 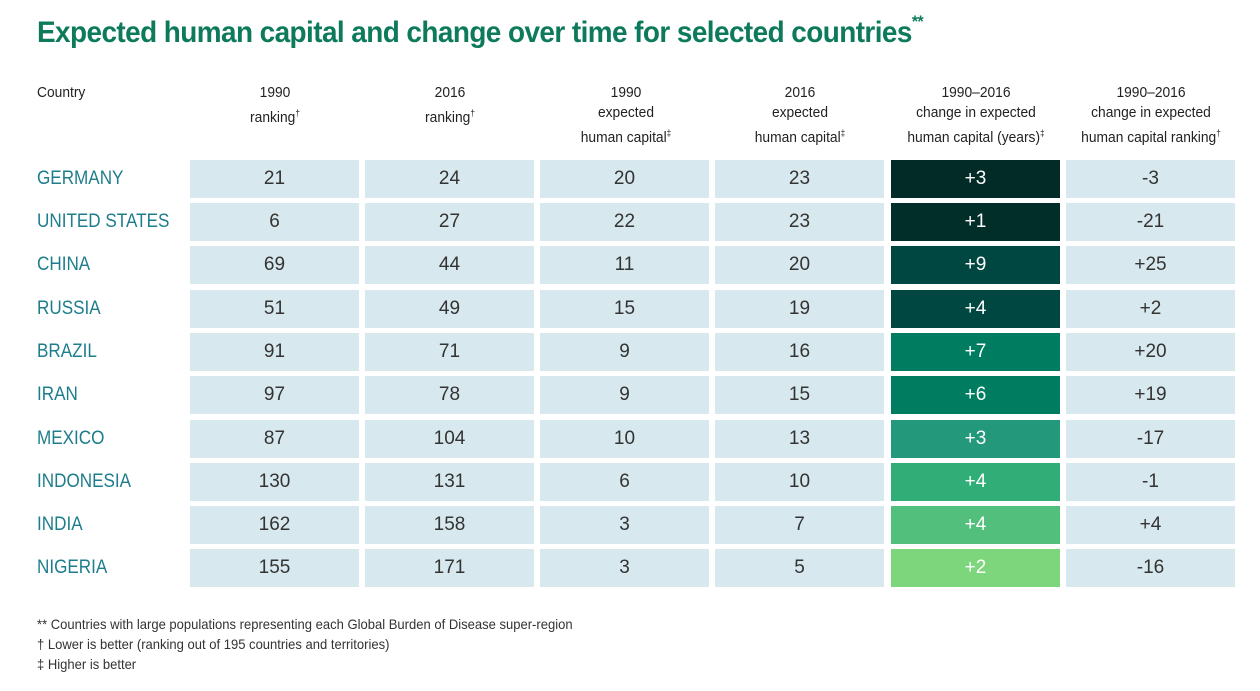 I want to click on country-label: UNITED STATES, so click(x=103, y=221).